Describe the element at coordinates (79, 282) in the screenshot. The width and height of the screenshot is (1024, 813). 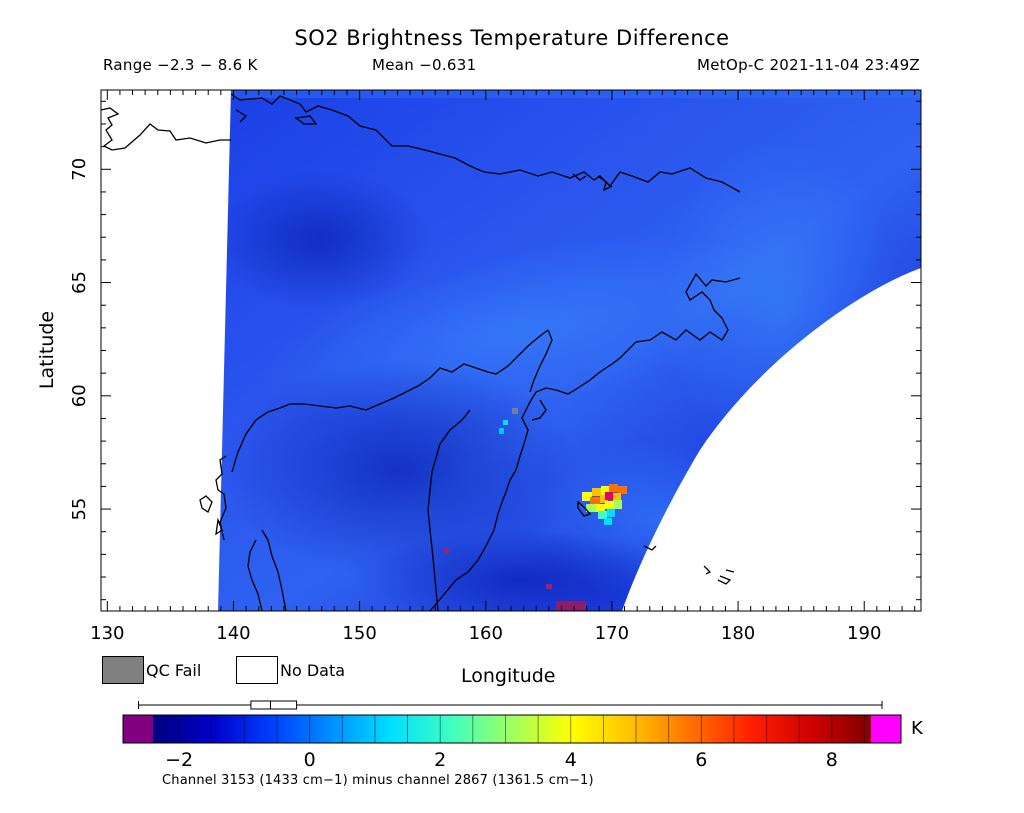
I see `y-tick-label-65: 65` at that location.